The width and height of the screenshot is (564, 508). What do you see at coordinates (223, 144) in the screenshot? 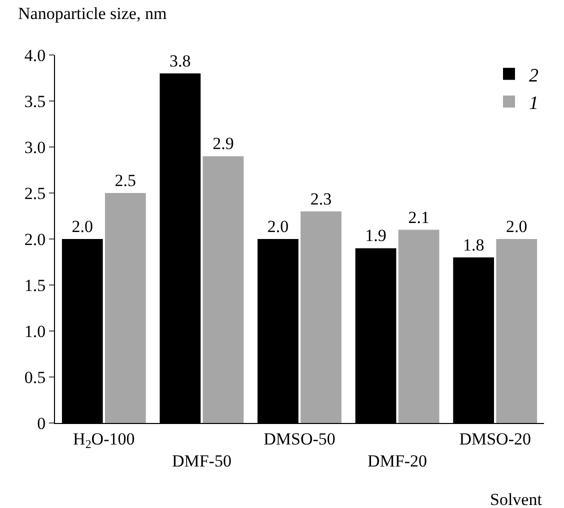
I see `data-label: 2.9` at bounding box center [223, 144].